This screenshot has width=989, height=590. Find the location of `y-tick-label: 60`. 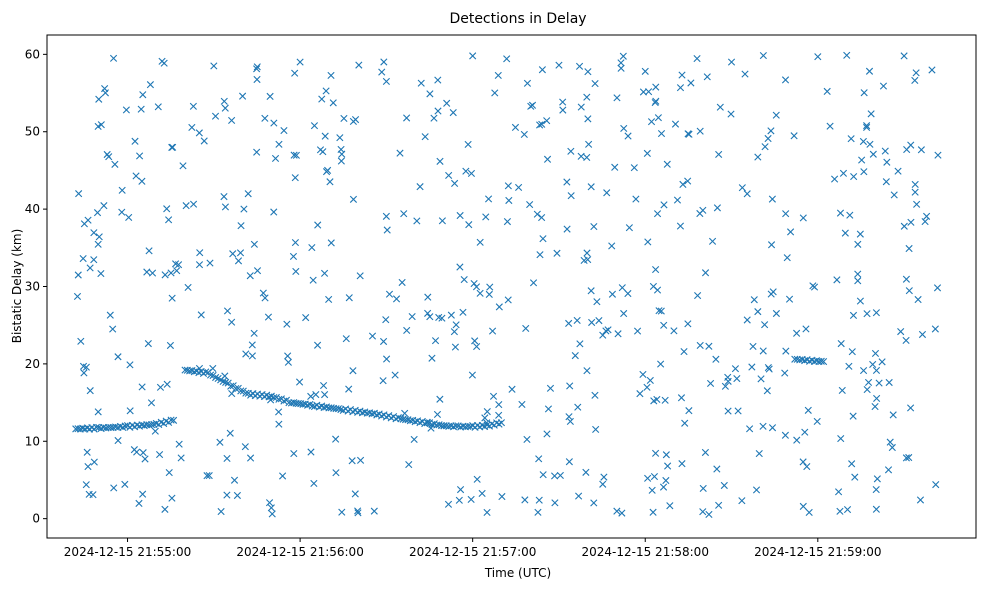

y-tick-label: 60 is located at coordinates (32, 54).